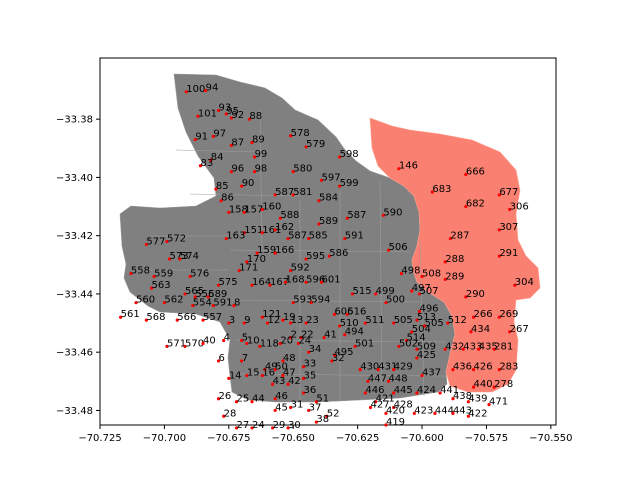 The width and height of the screenshot is (640, 480). I want to click on point-label: 151, so click(253, 230).